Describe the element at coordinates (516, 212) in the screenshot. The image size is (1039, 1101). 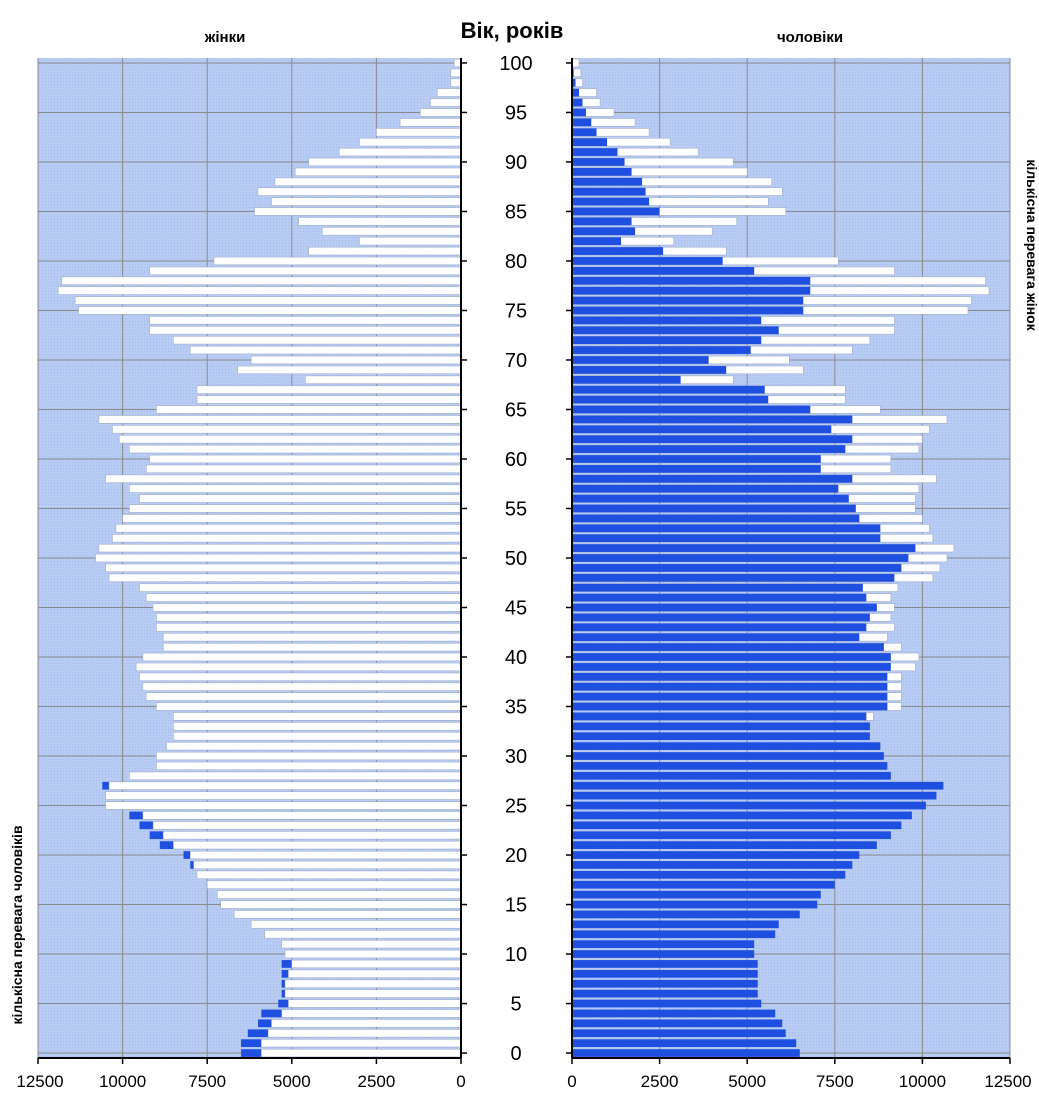
I see `age-tick-label: 85` at that location.